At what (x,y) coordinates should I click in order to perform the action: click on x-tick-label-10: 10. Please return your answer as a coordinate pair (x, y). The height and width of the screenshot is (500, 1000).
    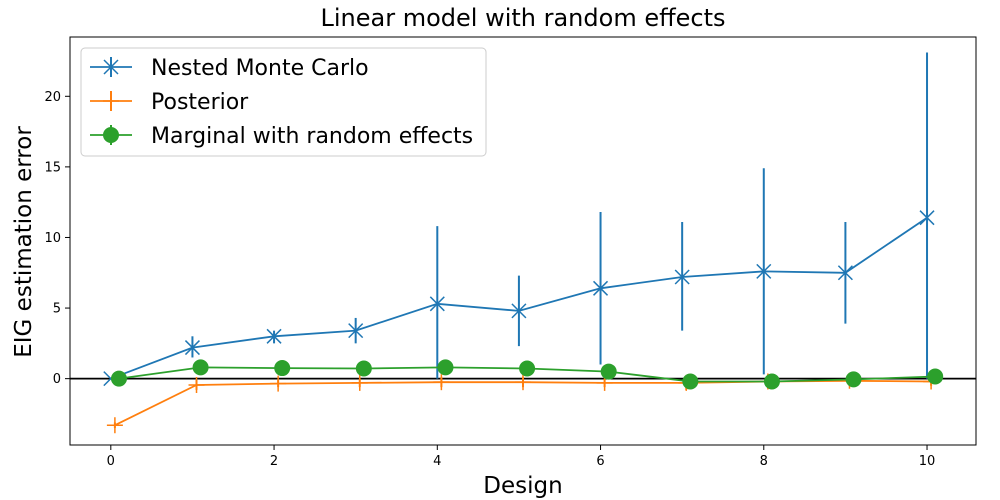
    Looking at the image, I should click on (927, 461).